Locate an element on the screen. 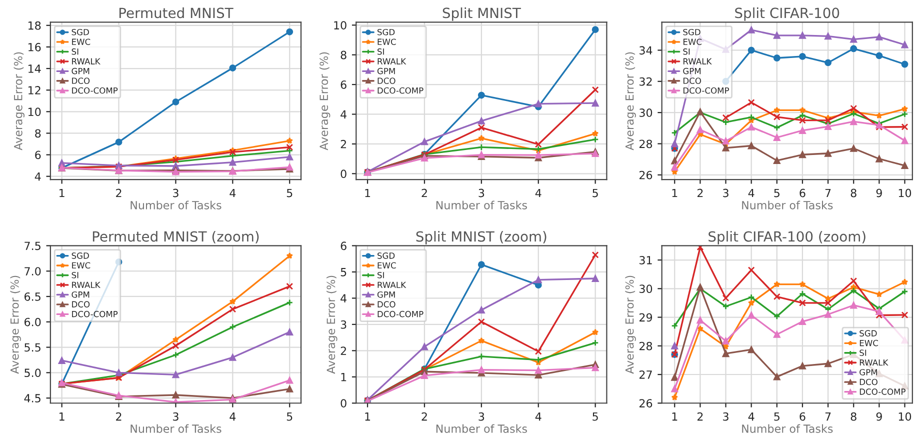 The image size is (917, 443). y-tick-label: 5.0 is located at coordinates (32, 373).